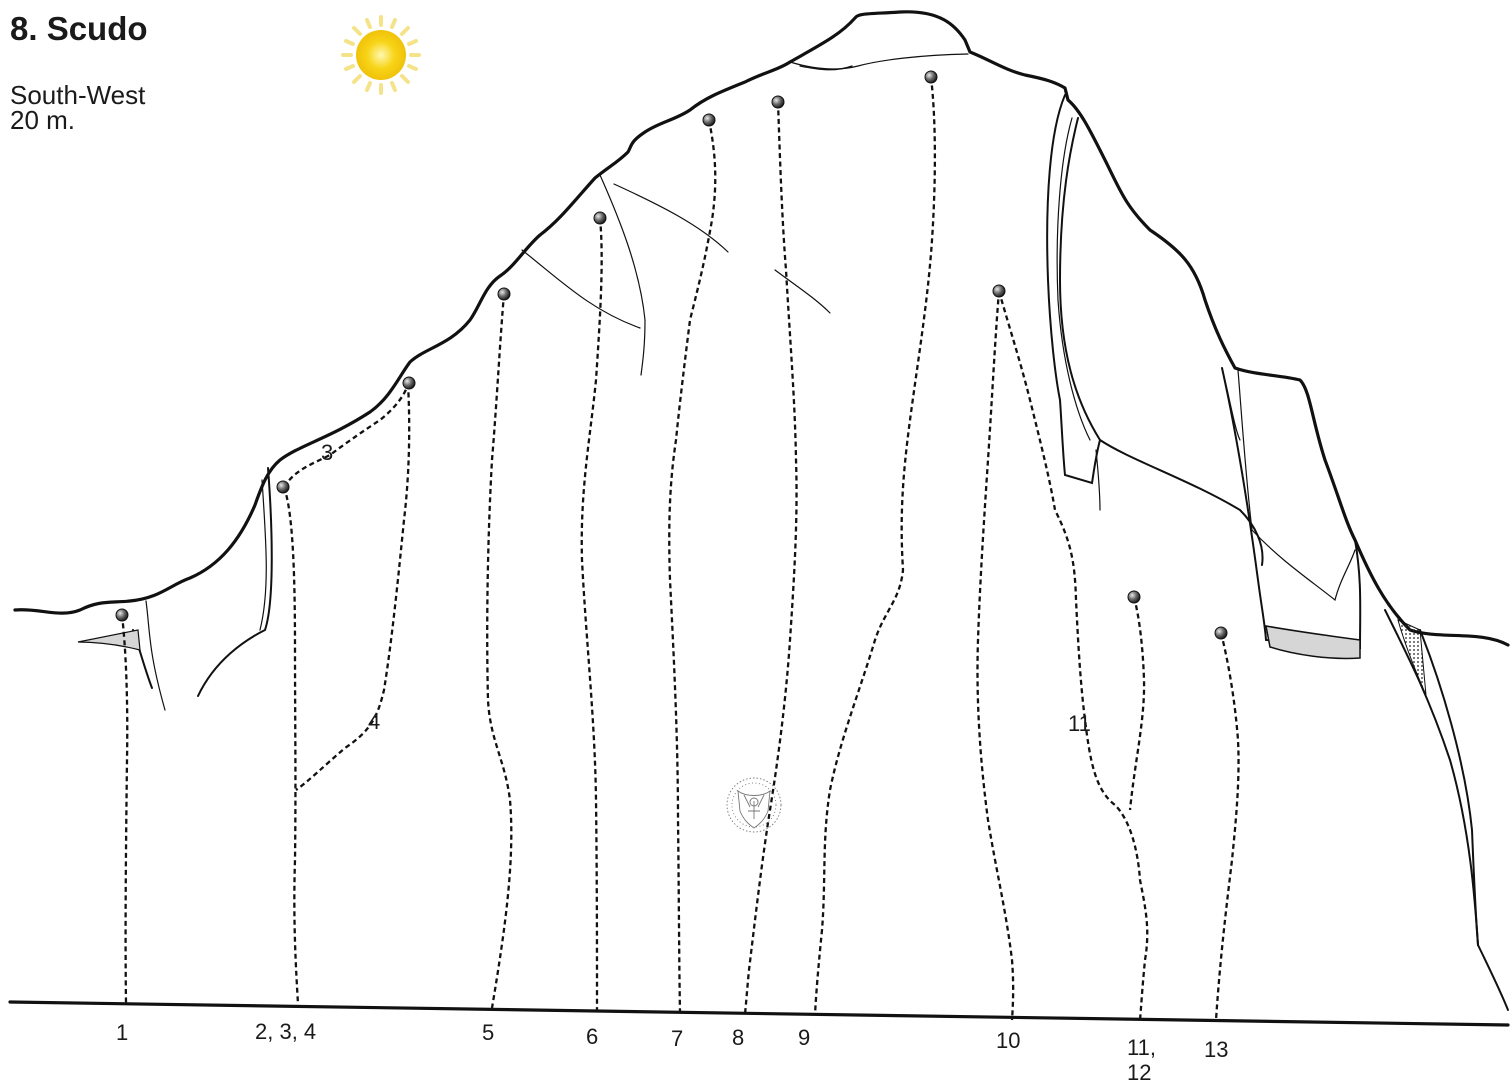  Describe the element at coordinates (1008, 1040) in the screenshot. I see `route-base-label: 10` at that location.